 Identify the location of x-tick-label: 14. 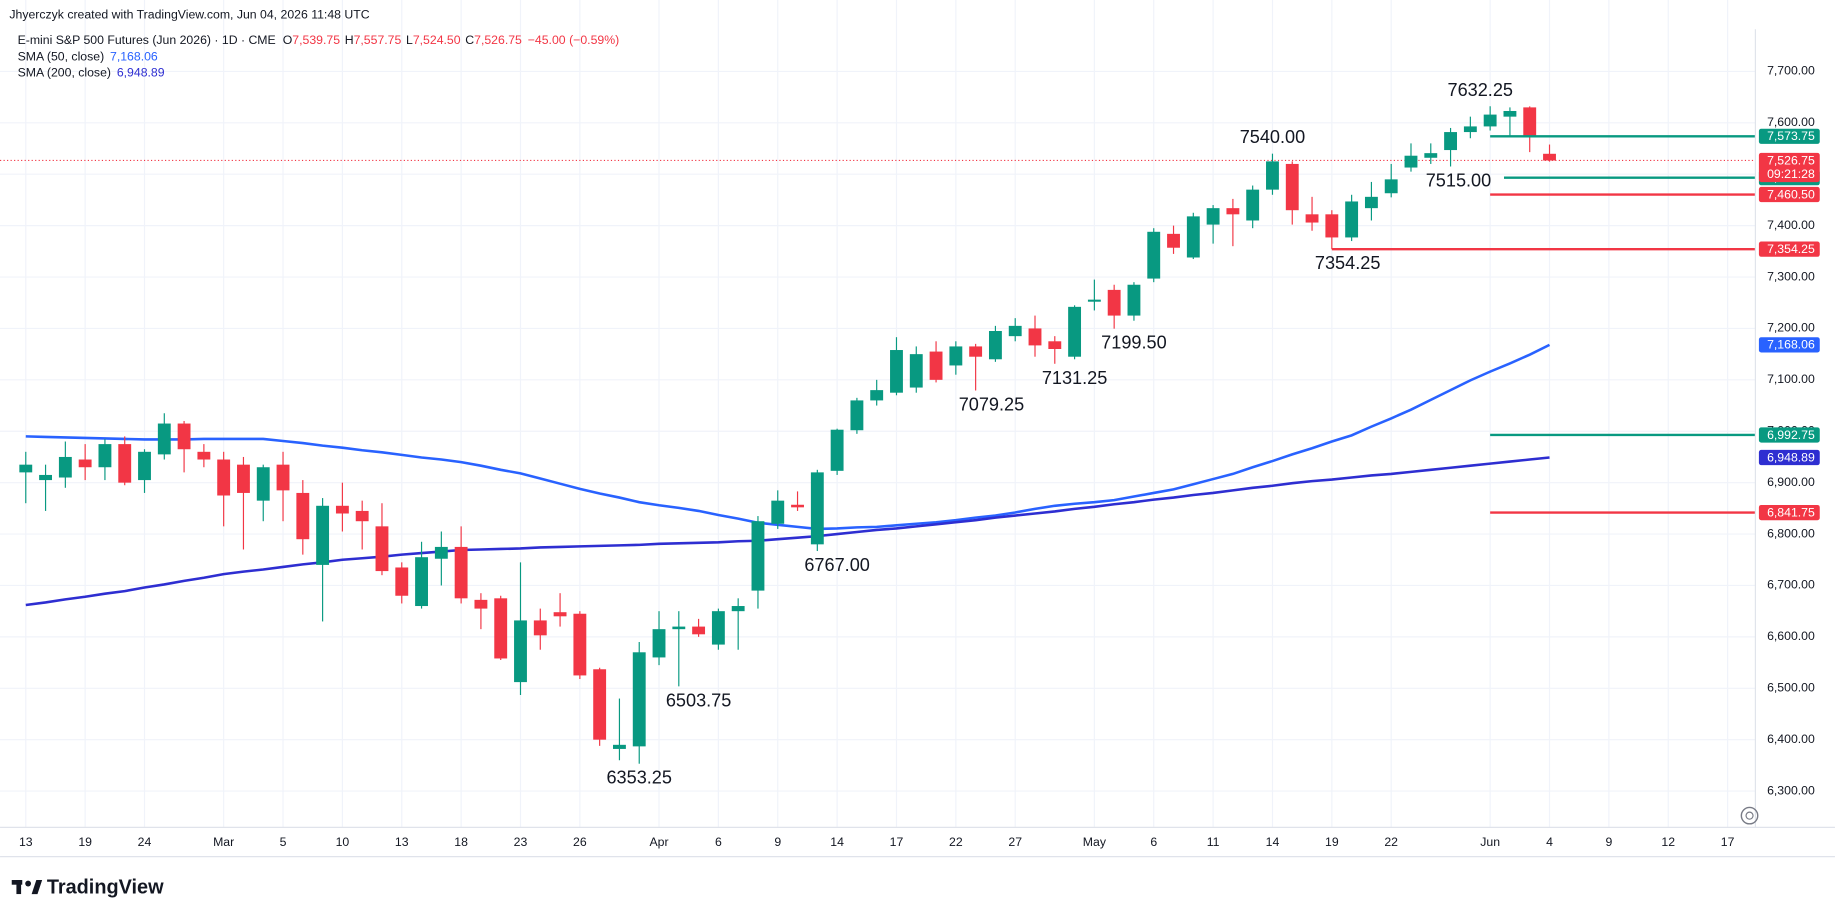
(1273, 842).